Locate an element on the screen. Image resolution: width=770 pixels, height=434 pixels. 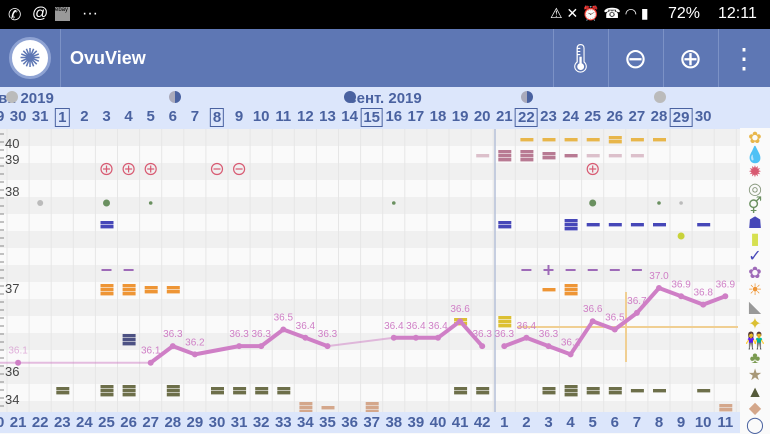
clover-alert-icon: ♣ is located at coordinates (755, 358).